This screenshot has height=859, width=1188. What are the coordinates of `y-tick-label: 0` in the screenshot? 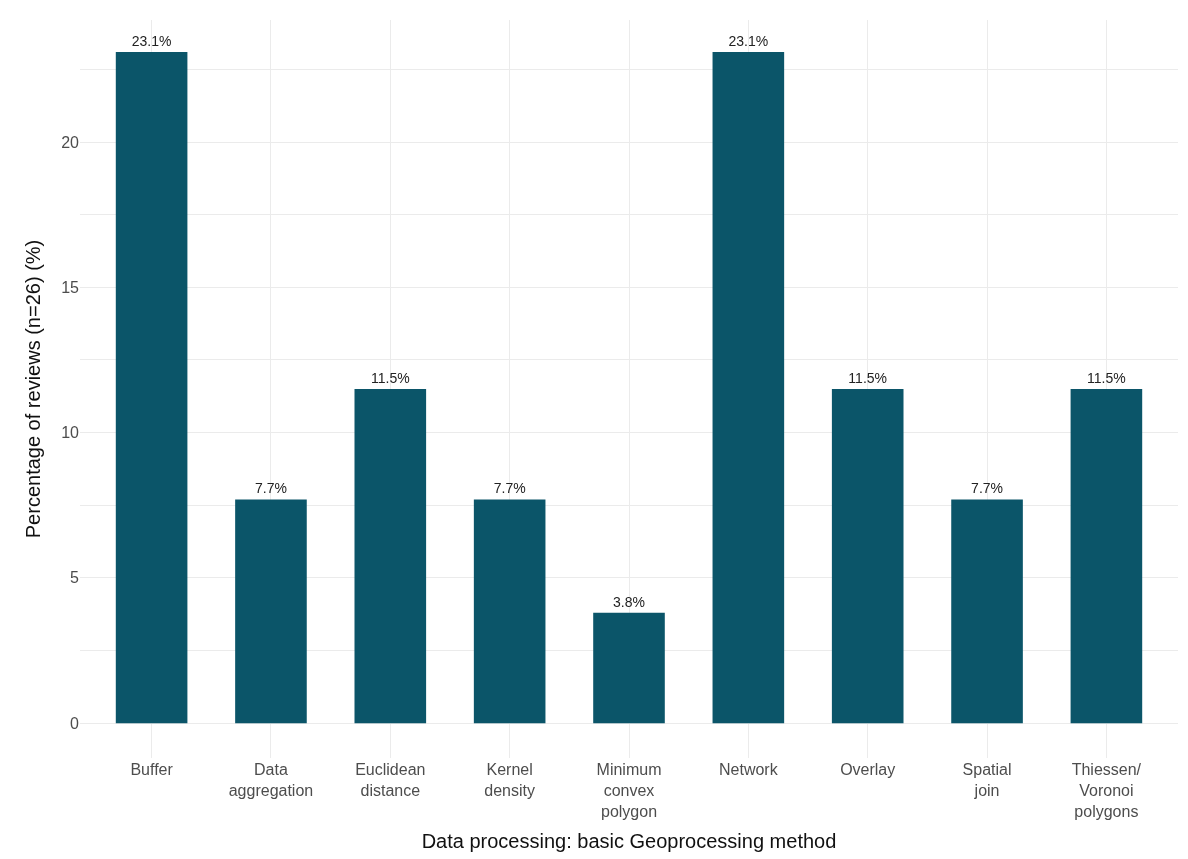 It's located at (75, 723).